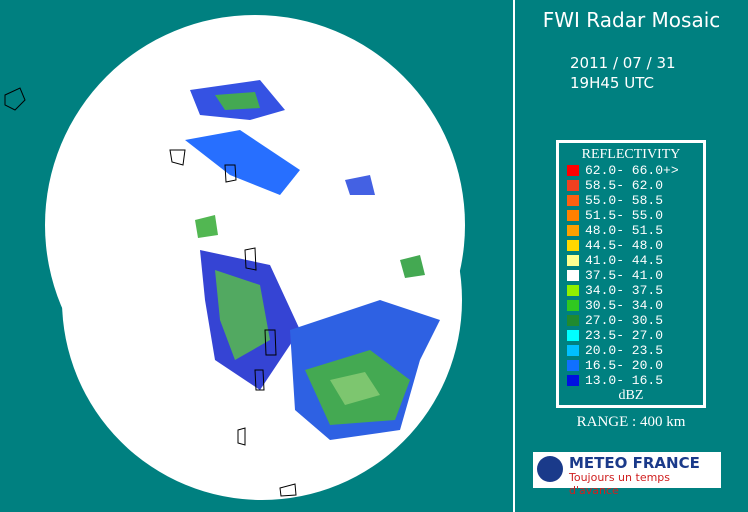 The width and height of the screenshot is (748, 512). I want to click on legend-label: 58.5- 62.0, so click(624, 185).